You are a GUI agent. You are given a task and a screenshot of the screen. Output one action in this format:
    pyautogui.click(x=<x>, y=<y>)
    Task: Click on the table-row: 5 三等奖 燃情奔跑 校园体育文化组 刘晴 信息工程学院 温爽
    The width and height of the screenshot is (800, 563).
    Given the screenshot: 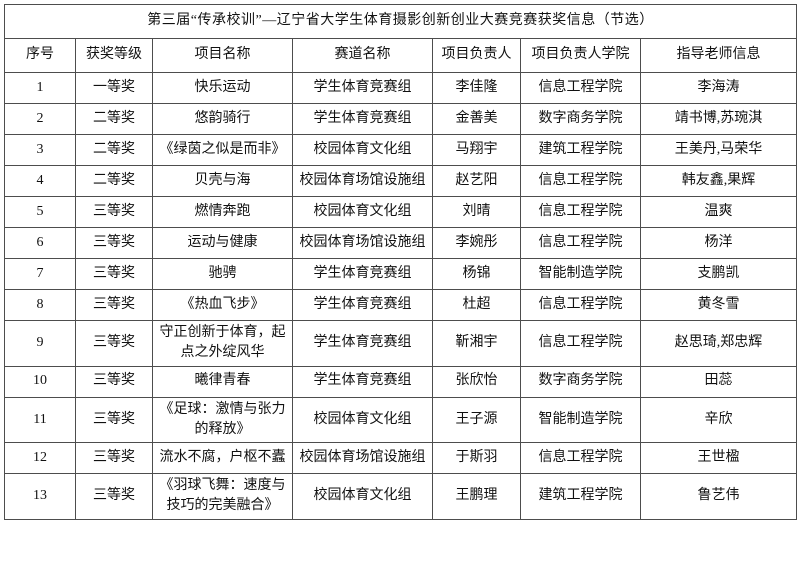 What is the action you would take?
    pyautogui.click(x=401, y=212)
    